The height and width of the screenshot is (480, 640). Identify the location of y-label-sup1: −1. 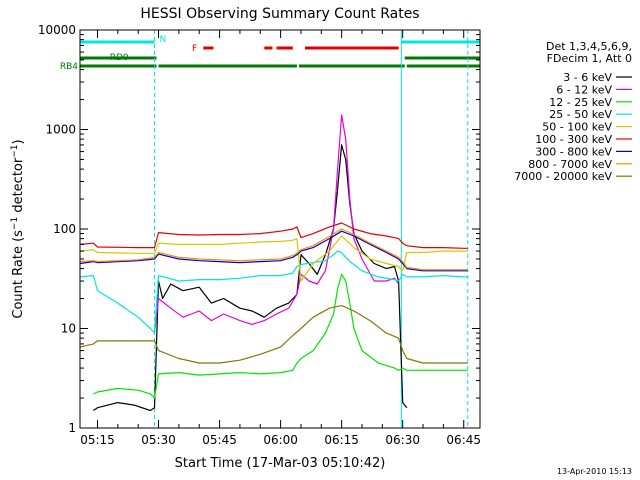
(15, 223).